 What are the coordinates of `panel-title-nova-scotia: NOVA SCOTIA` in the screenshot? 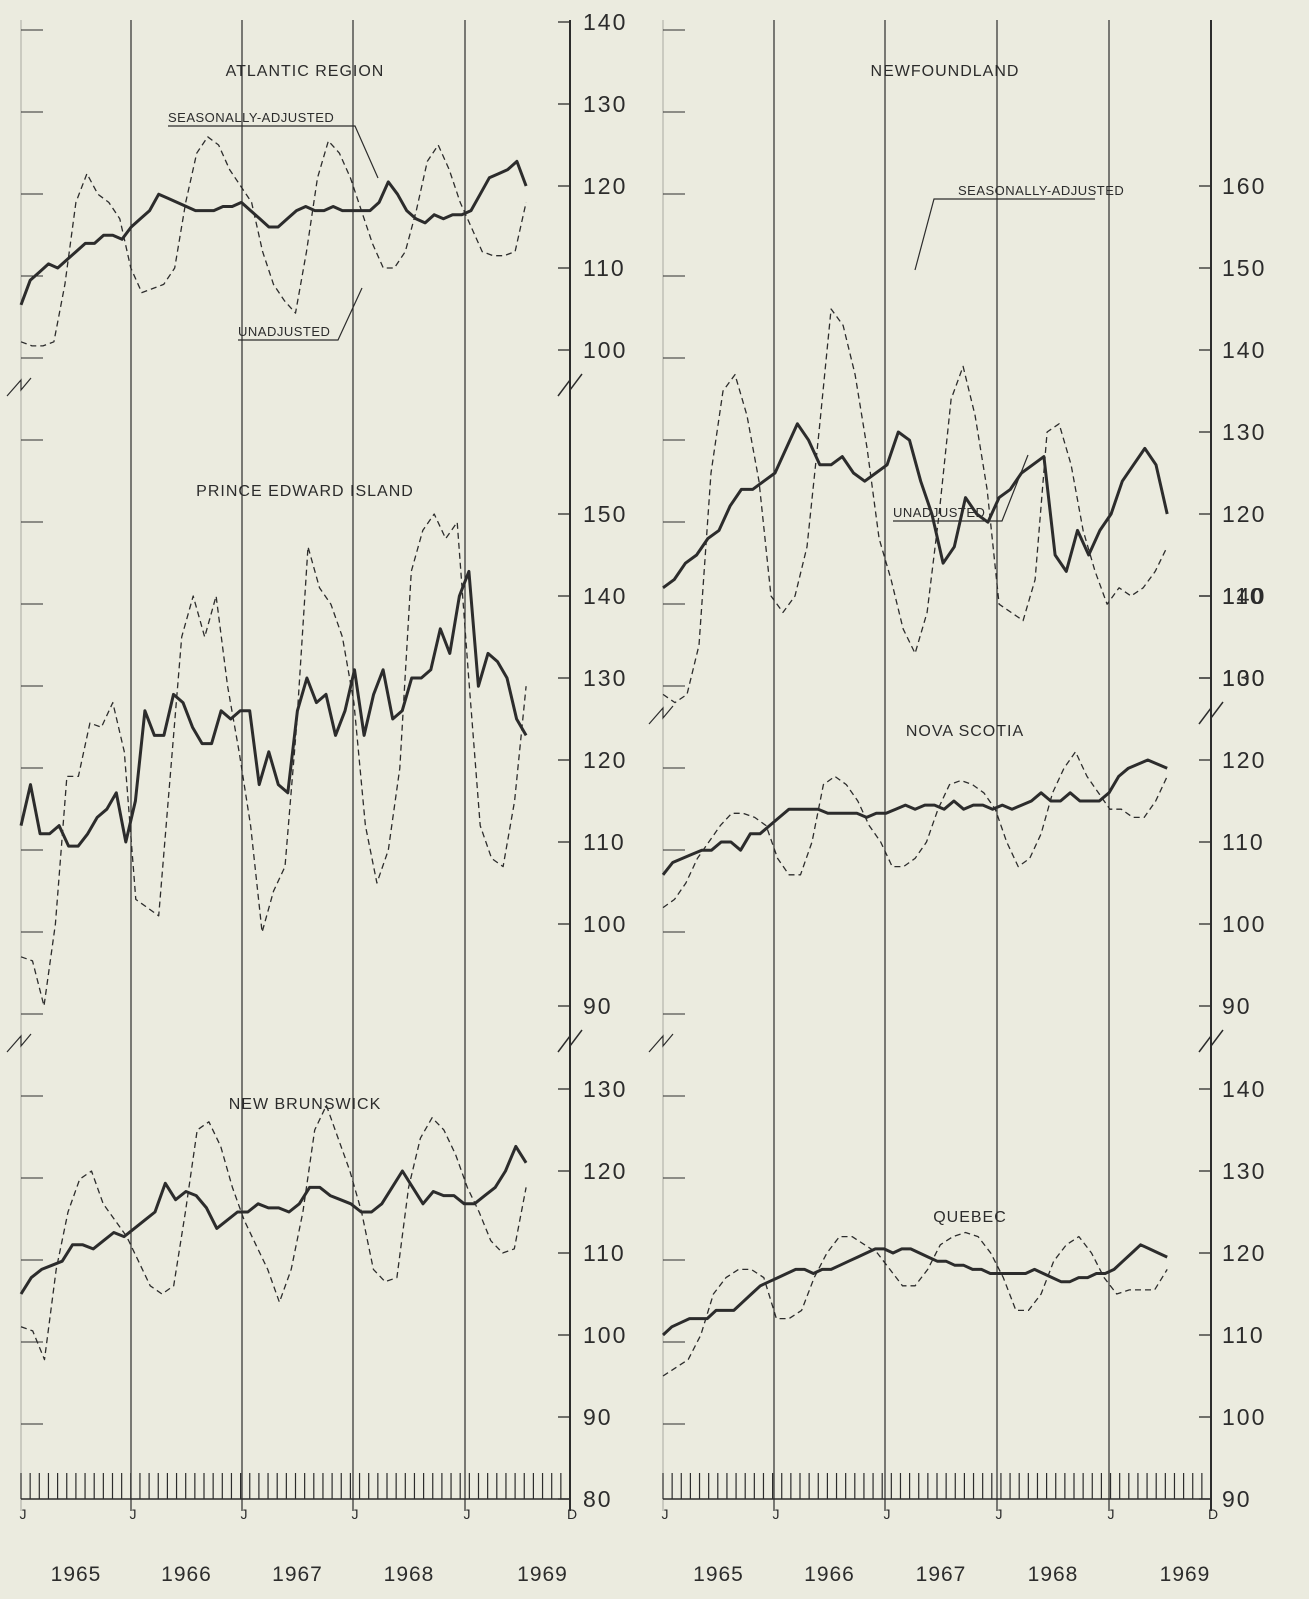 It's located at (965, 731).